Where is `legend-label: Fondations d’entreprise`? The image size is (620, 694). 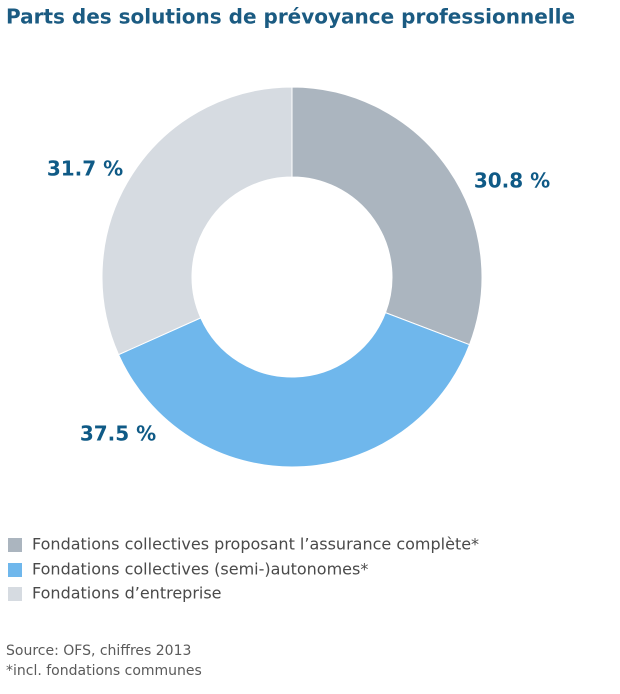 legend-label: Fondations d’entreprise is located at coordinates (127, 593).